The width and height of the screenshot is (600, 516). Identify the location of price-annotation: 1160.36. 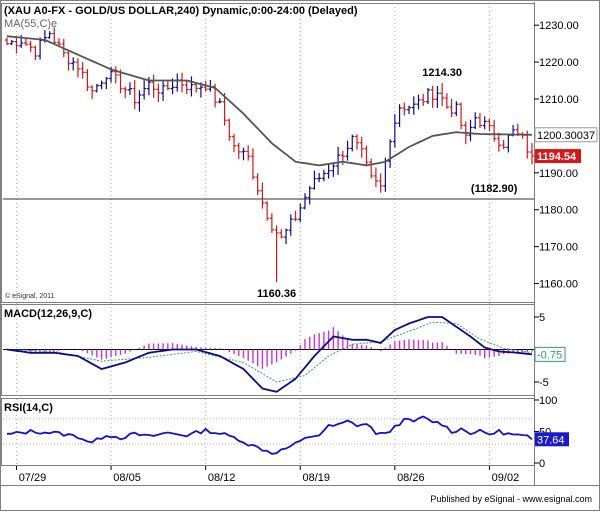
(276, 294).